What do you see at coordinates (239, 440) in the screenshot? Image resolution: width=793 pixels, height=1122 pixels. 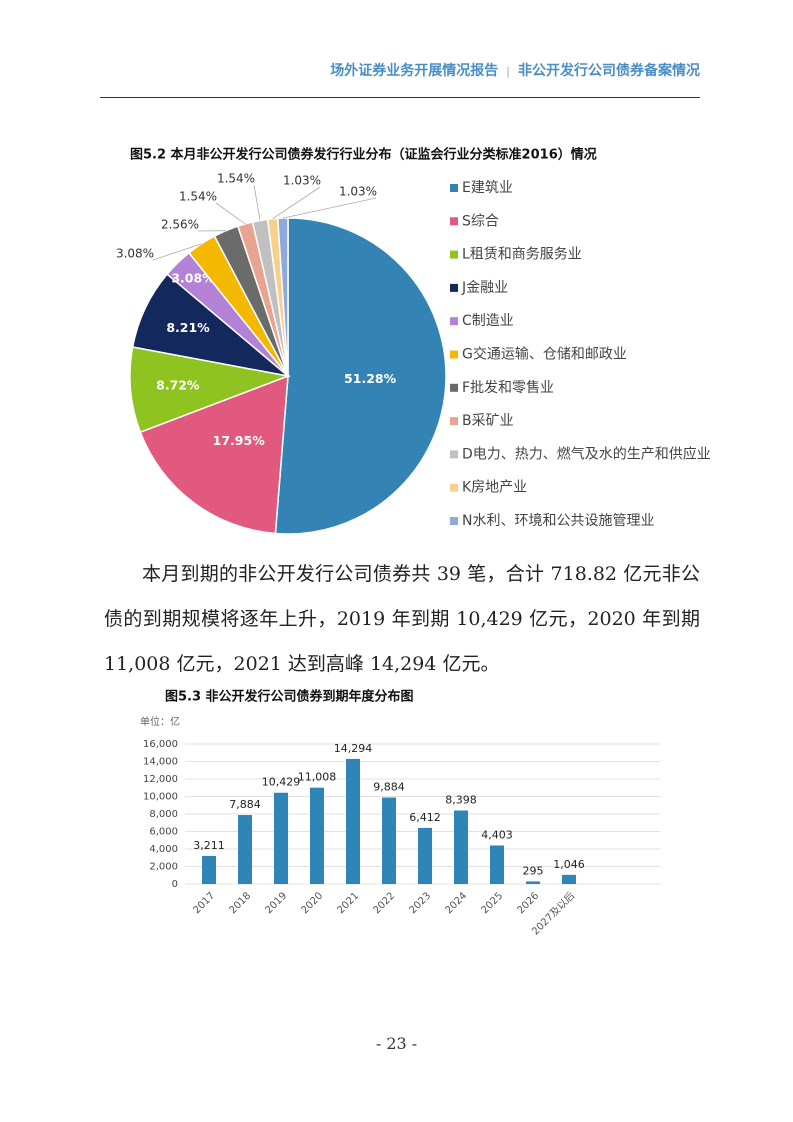 I see `slice-label: 17.95%` at bounding box center [239, 440].